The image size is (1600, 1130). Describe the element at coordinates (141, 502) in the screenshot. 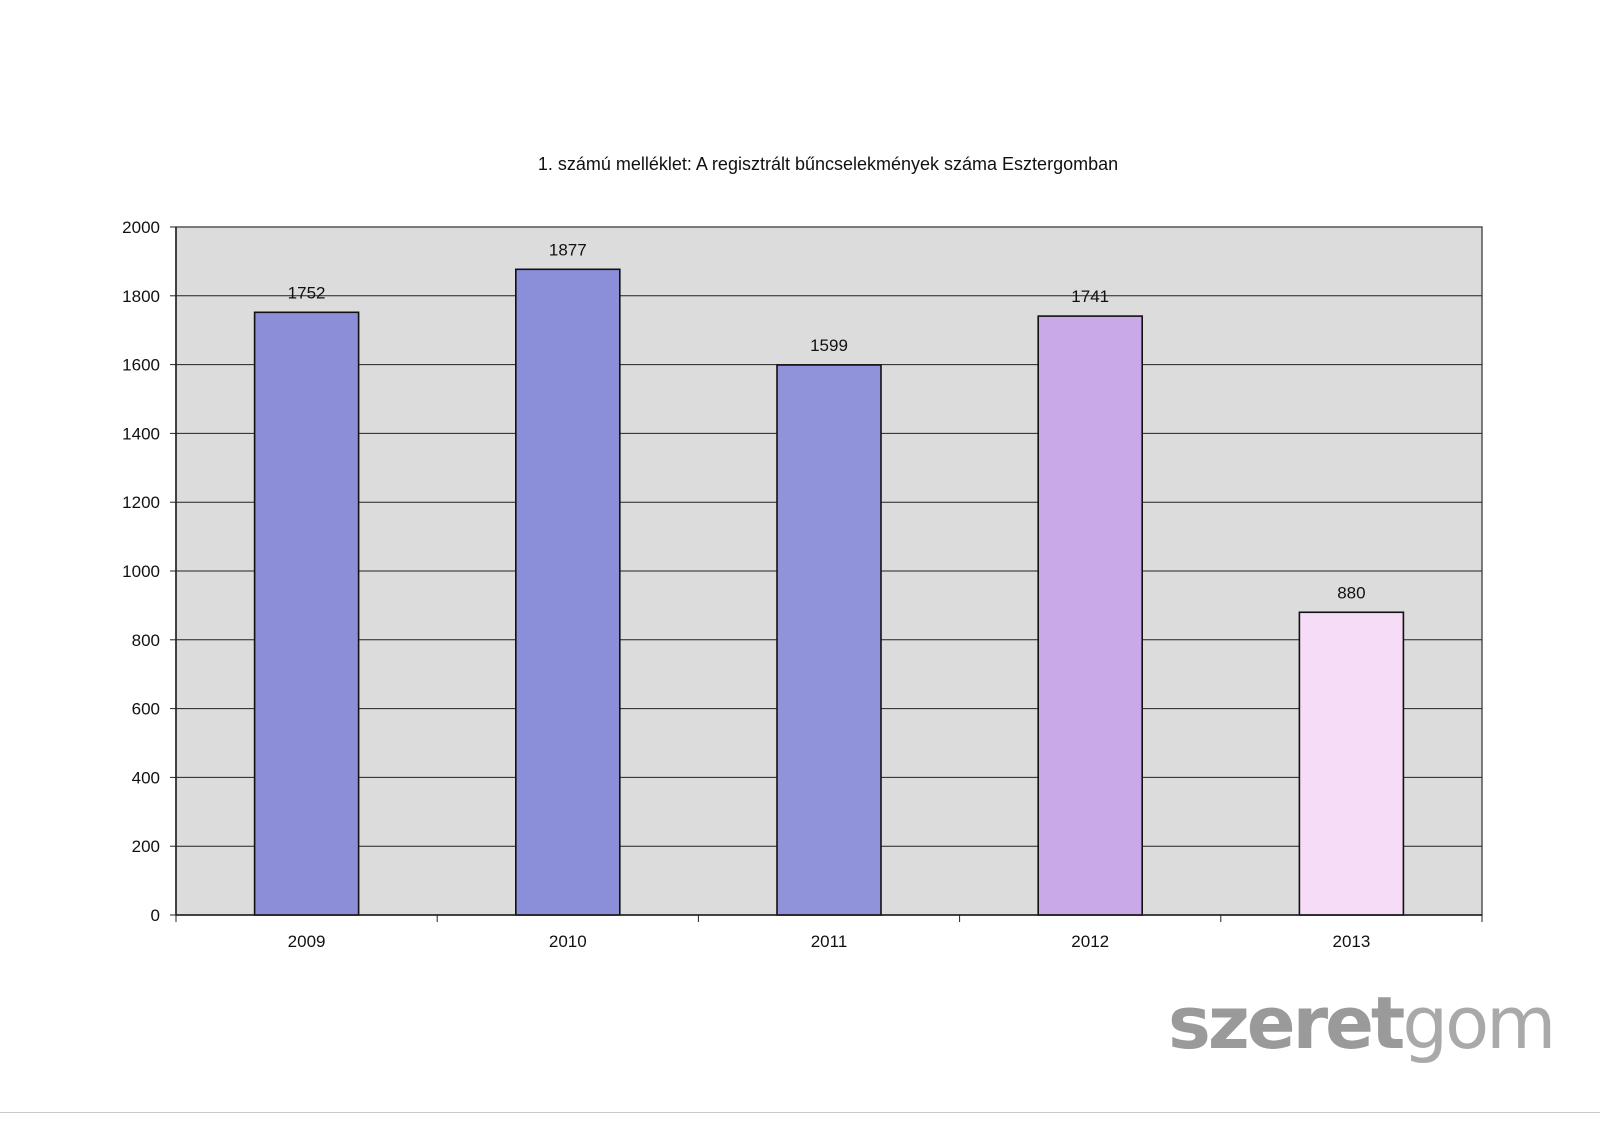

I see `y-tick-label: 1200` at that location.